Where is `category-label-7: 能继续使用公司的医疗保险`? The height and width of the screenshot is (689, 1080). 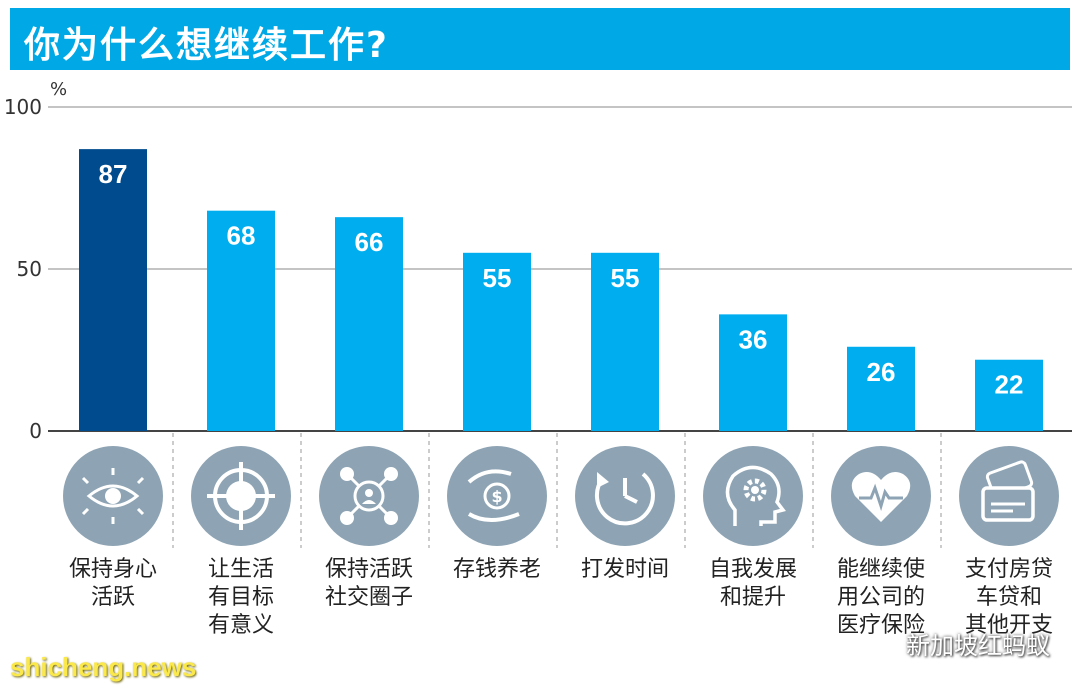 category-label-7: 能继续使用公司的医疗保险 is located at coordinates (881, 598).